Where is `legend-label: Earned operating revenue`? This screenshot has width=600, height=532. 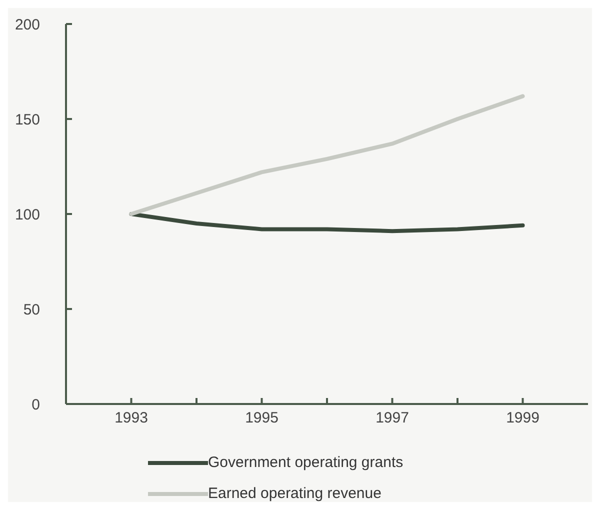 legend-label: Earned operating revenue is located at coordinates (295, 493).